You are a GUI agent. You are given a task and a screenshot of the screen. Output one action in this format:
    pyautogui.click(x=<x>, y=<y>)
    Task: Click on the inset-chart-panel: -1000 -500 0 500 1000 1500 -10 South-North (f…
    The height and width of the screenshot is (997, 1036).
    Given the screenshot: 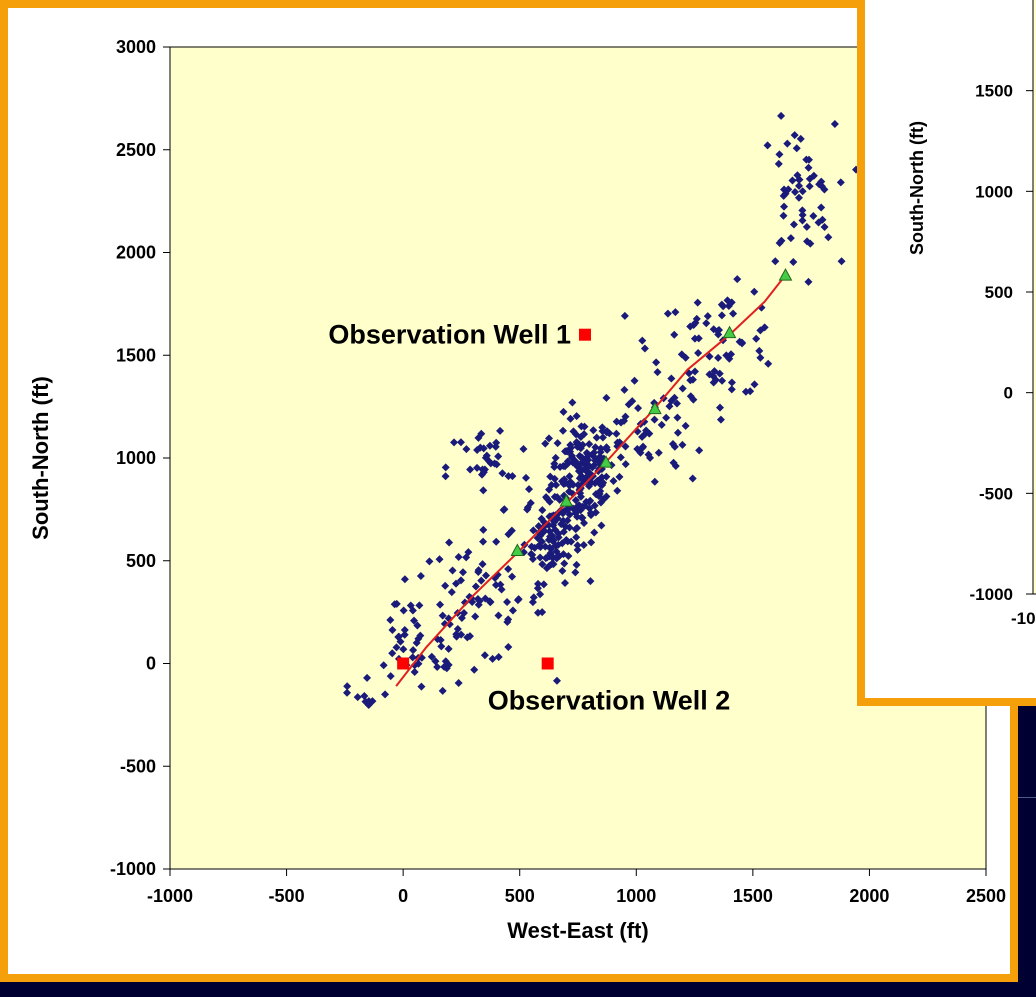 What is the action you would take?
    pyautogui.click(x=946, y=353)
    